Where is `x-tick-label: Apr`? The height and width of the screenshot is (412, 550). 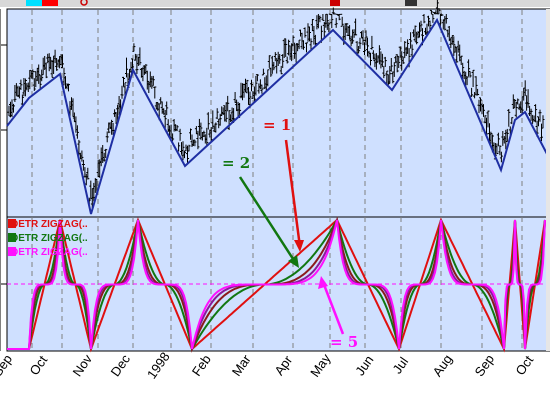 x-tick-label: Apr is located at coordinates (283, 365).